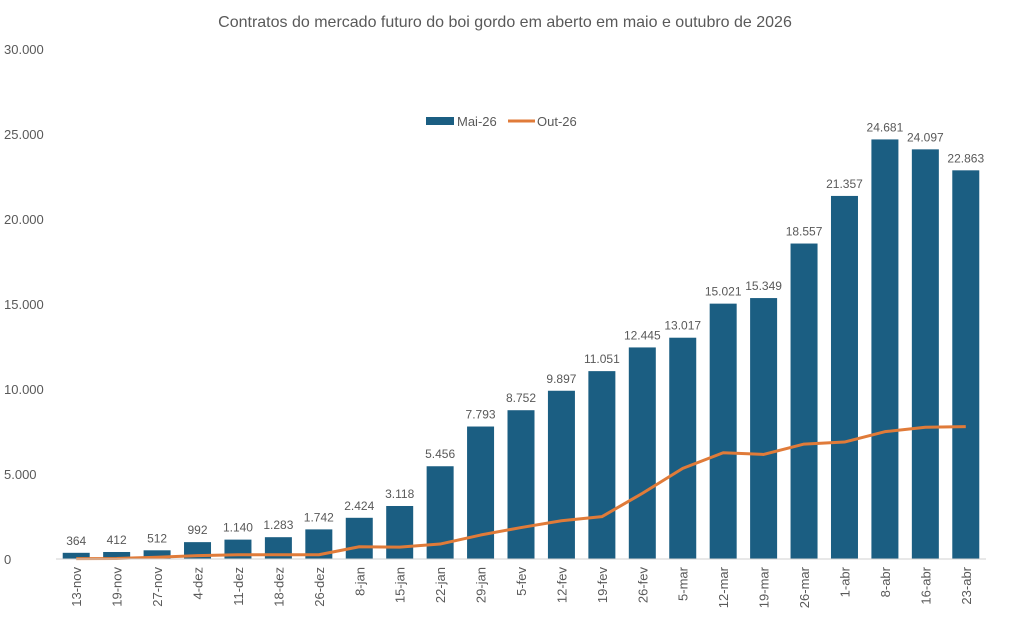 This screenshot has width=1011, height=629. Describe the element at coordinates (399, 494) in the screenshot. I see `bar-data-label: 3.118` at that location.